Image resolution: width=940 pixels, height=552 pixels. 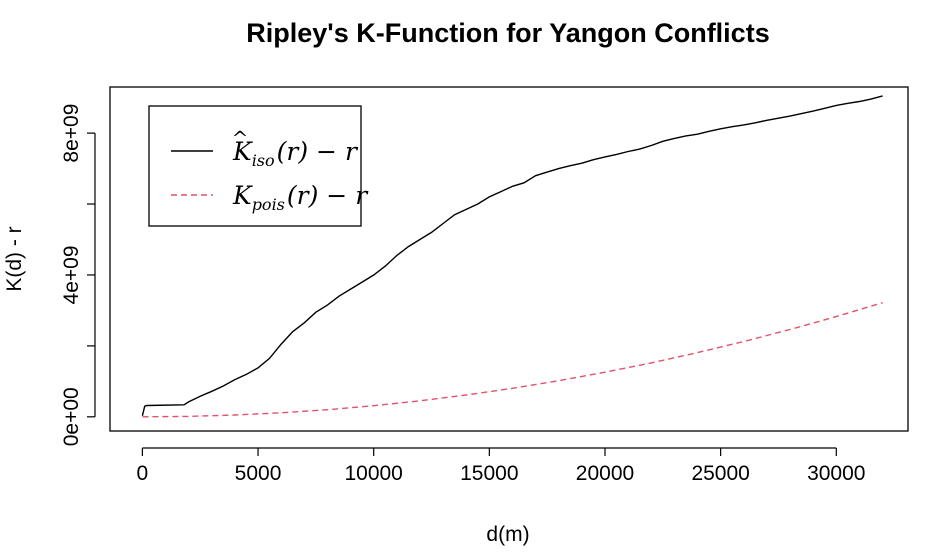 I want to click on legend-iso-rest: (r) − r, so click(x=318, y=151).